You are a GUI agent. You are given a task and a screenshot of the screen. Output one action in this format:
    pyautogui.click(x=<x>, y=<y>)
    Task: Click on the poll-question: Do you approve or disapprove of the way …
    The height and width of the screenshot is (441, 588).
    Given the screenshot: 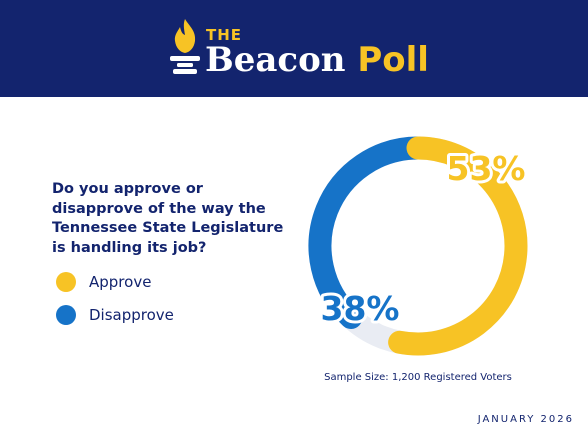 What is the action you would take?
    pyautogui.click(x=168, y=218)
    